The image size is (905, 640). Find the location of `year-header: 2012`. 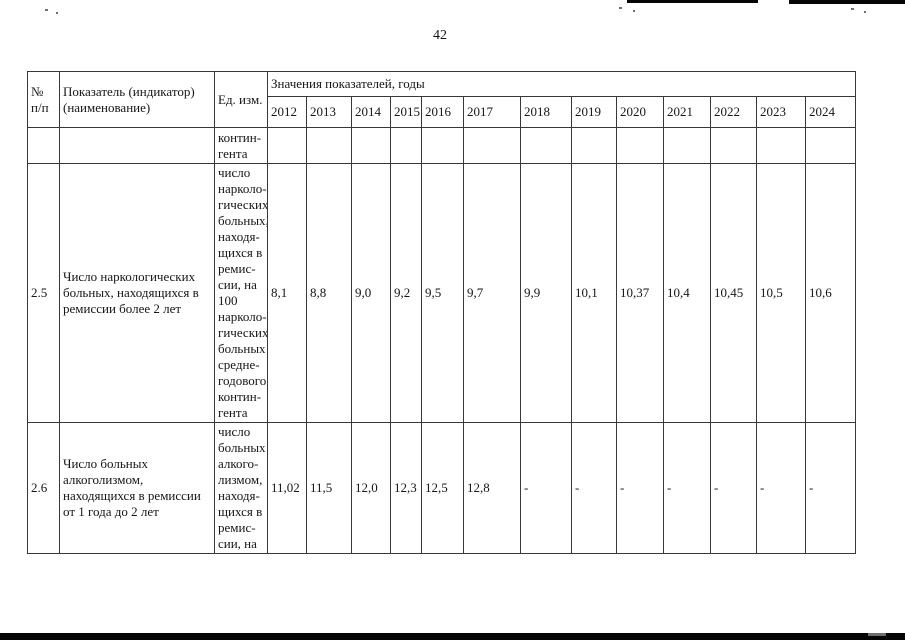

year-header: 2012 is located at coordinates (287, 112).